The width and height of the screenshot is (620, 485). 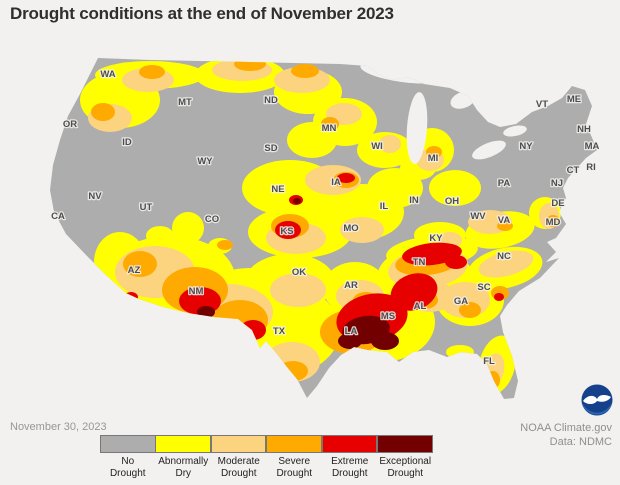 I want to click on state-label-or: OR, so click(x=70, y=124).